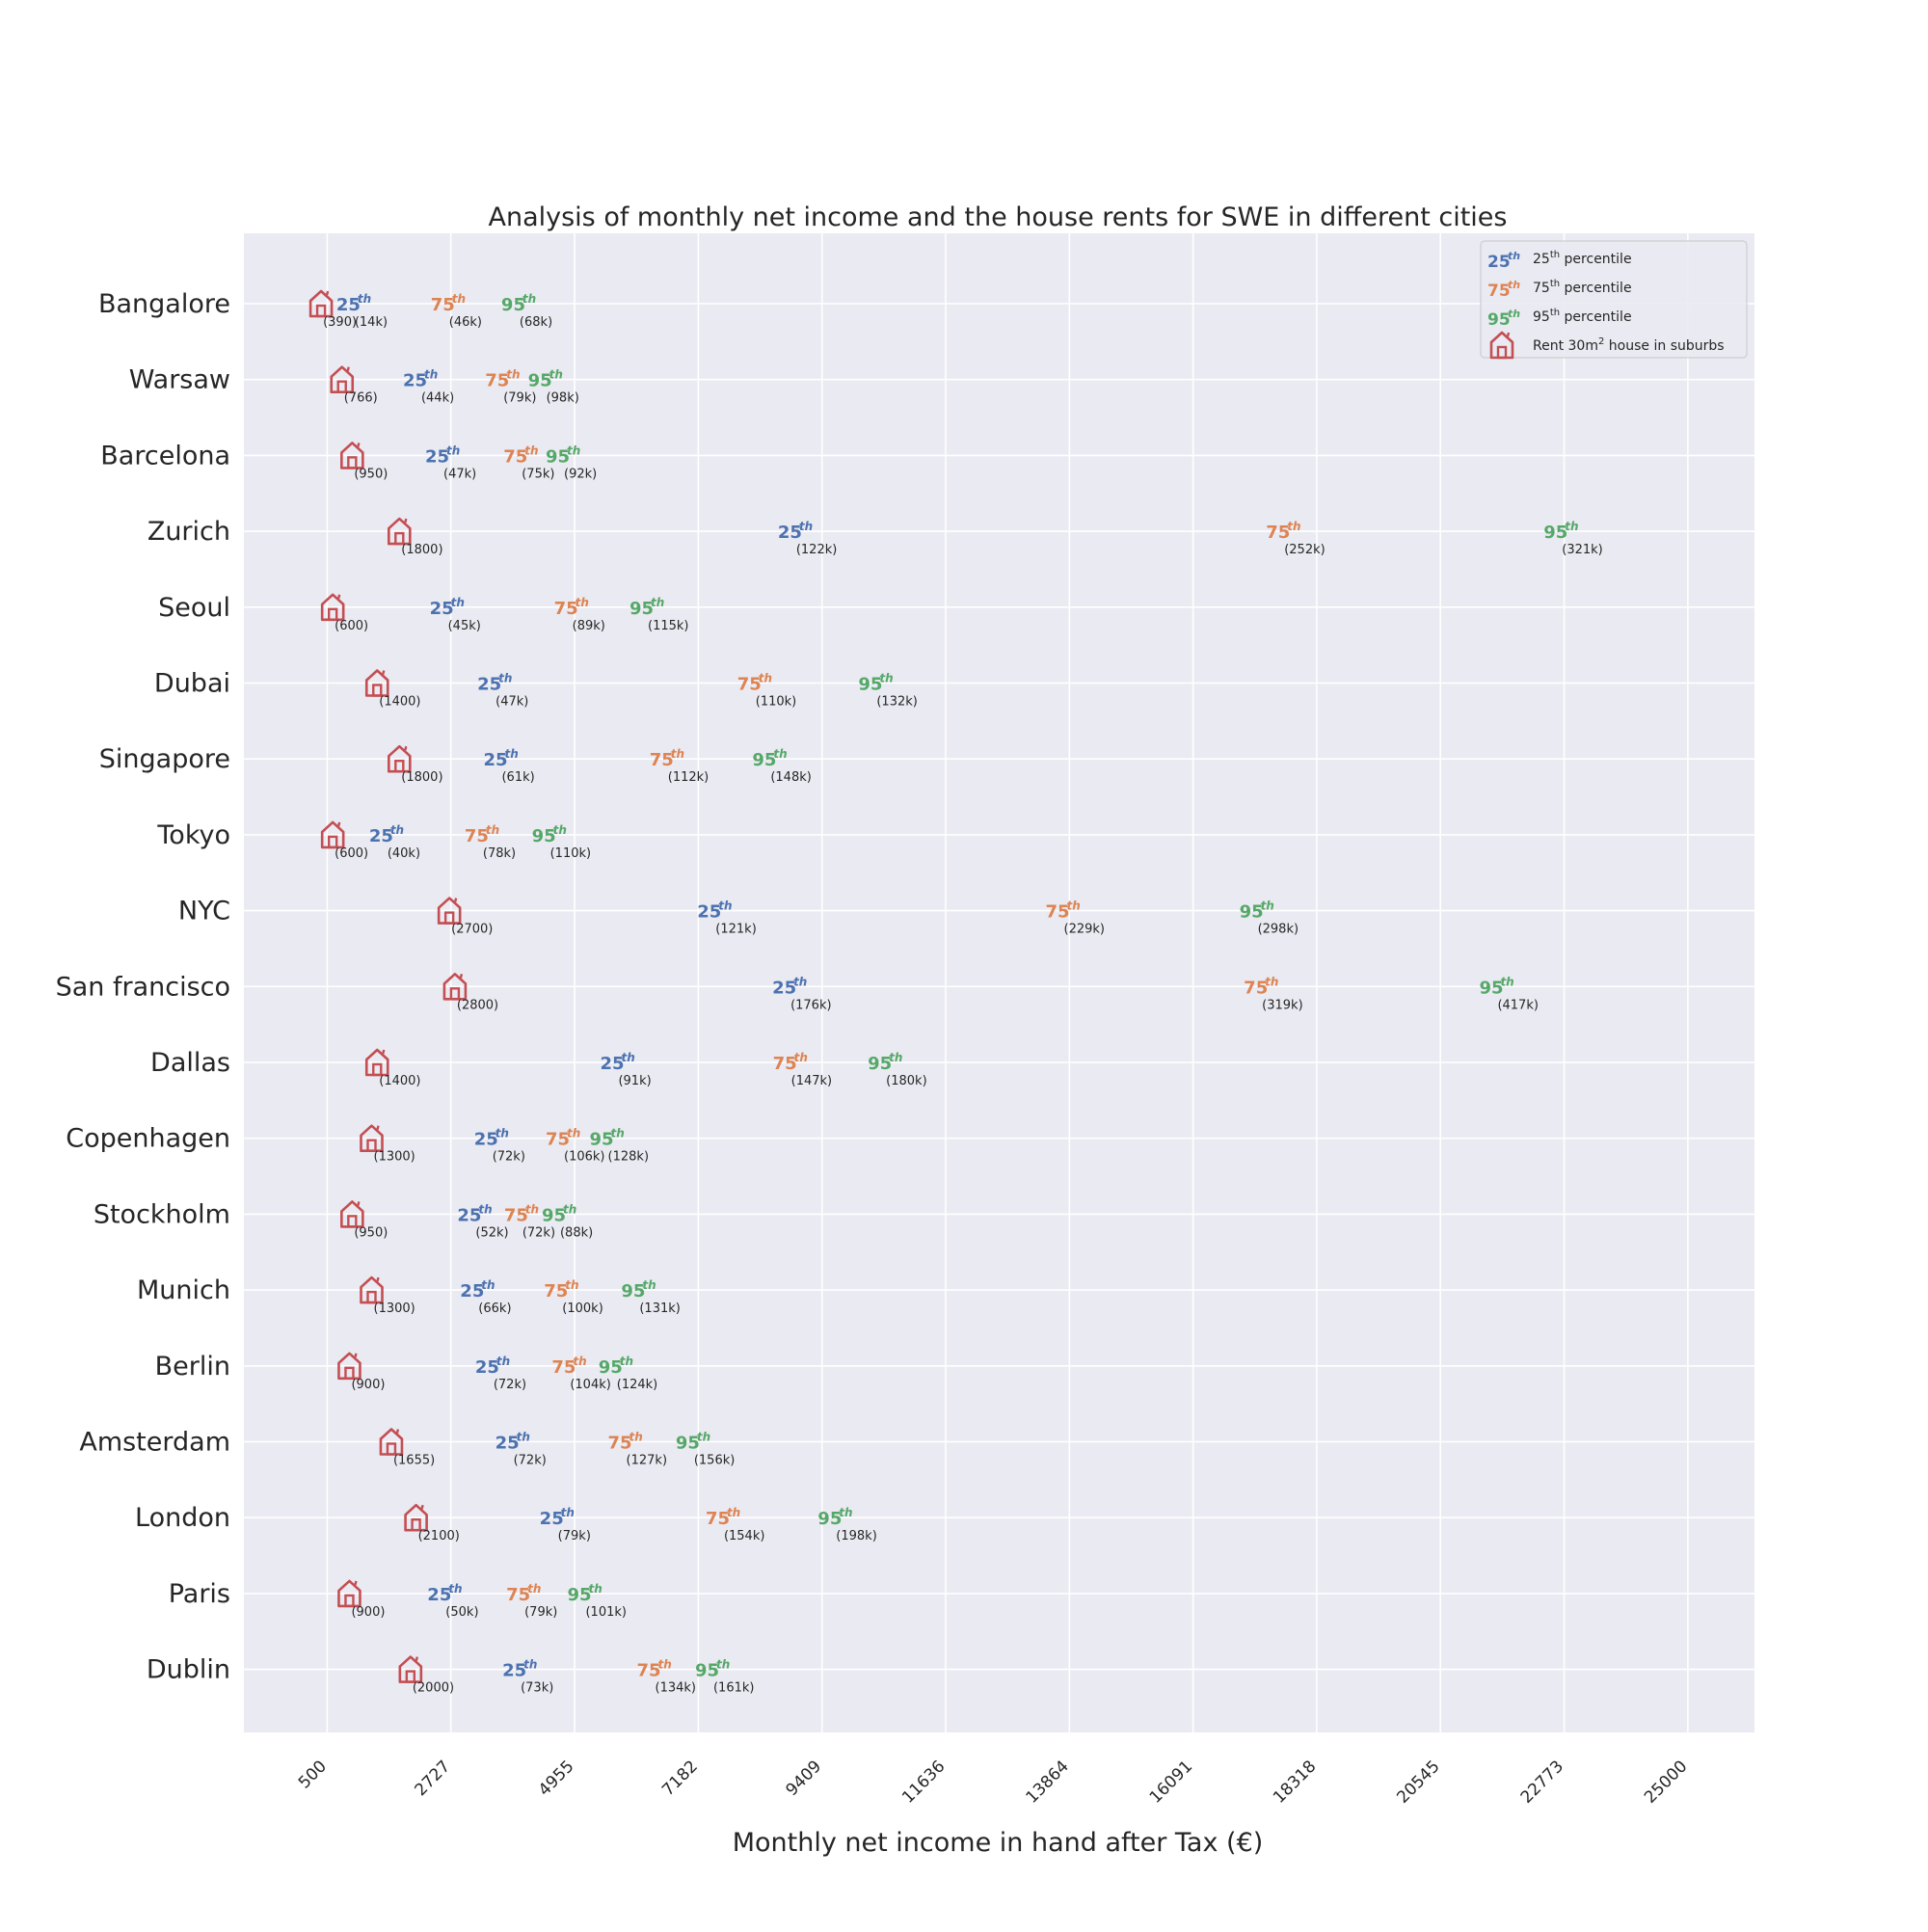 The height and width of the screenshot is (1932, 1928). I want to click on y-tick-label: Barcelona, so click(165, 456).